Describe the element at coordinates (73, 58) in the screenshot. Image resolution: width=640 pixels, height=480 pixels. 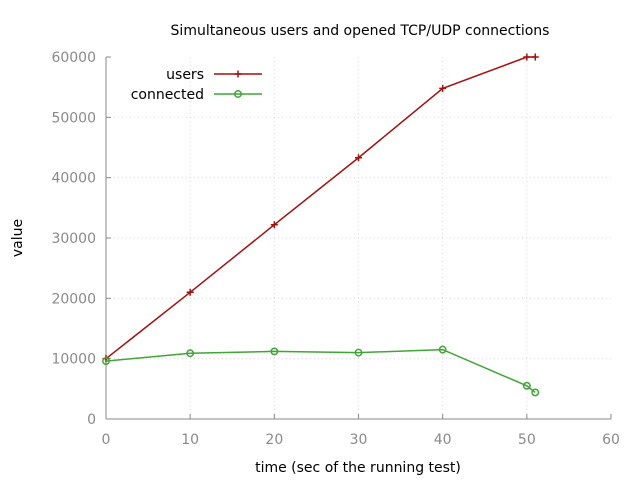
I see `y-tick-label: 60000` at that location.